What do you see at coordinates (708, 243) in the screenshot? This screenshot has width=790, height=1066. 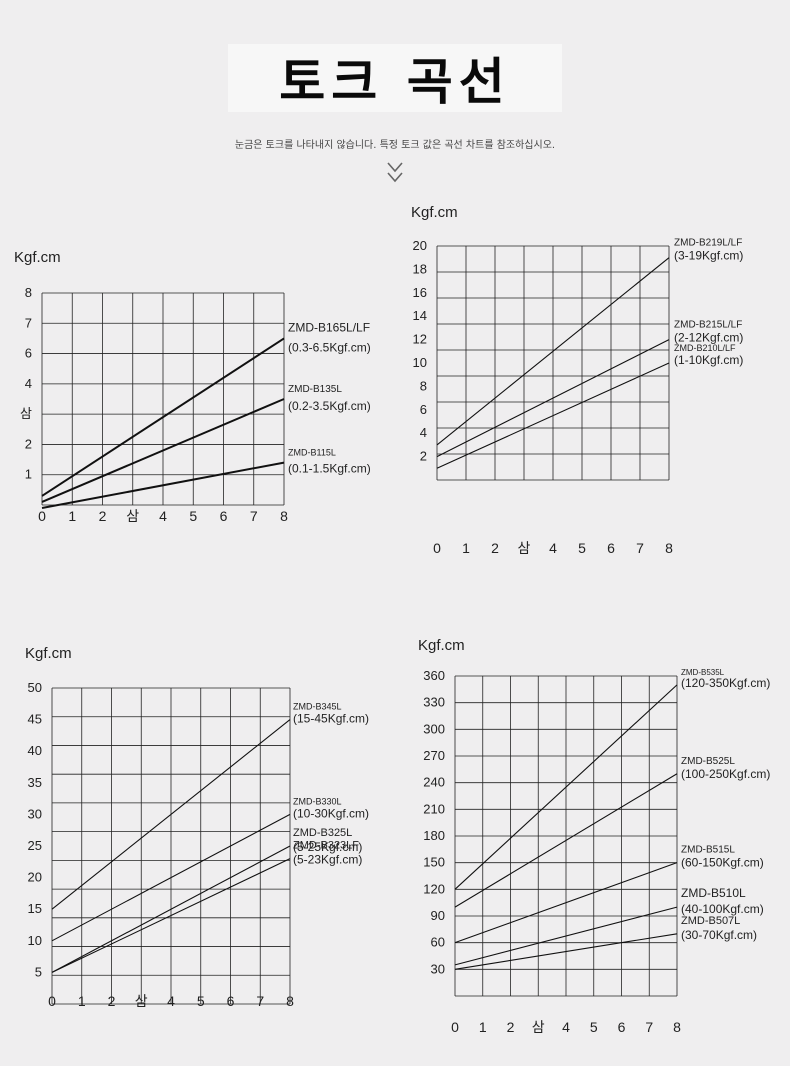 I see `series-name-label: ZMD-B219L/LF` at bounding box center [708, 243].